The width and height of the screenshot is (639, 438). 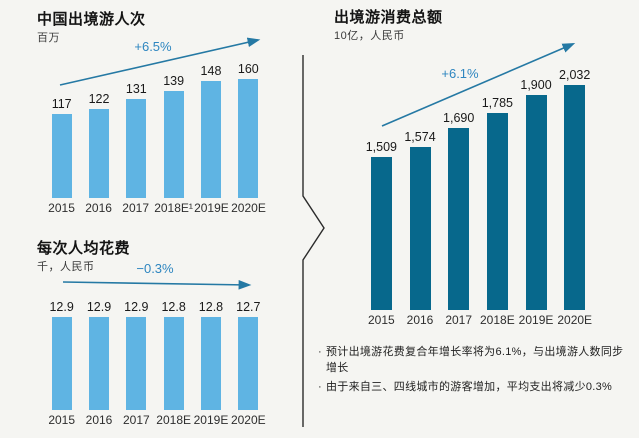 What do you see at coordinates (99, 99) in the screenshot?
I see `bar-value-label: 122` at bounding box center [99, 99].